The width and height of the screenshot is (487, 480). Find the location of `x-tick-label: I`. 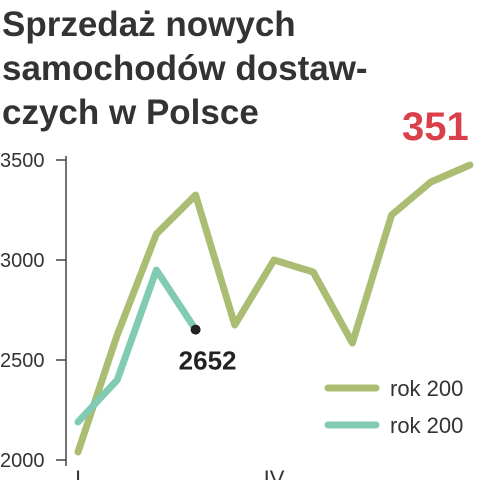

x-tick-label: I is located at coordinates (78, 473).